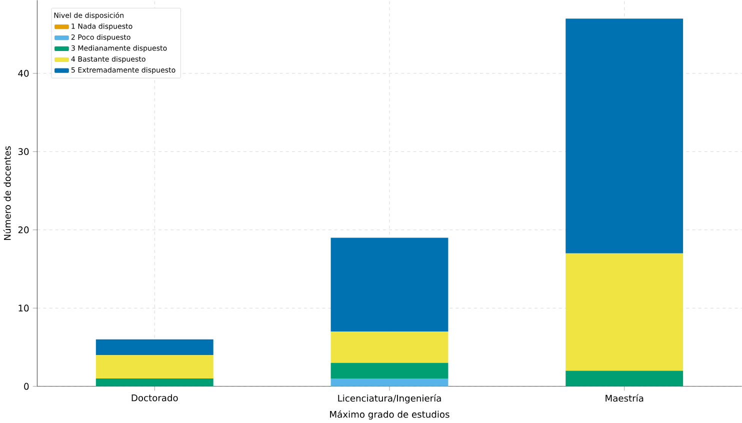 Image resolution: width=742 pixels, height=423 pixels. What do you see at coordinates (155, 398) in the screenshot?
I see `x-tick-label: Doctorado` at bounding box center [155, 398].